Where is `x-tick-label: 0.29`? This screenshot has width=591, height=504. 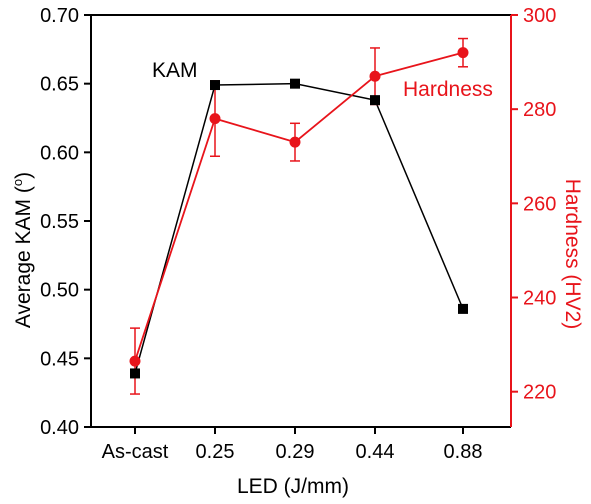
x-tick-label: 0.29 is located at coordinates (295, 452).